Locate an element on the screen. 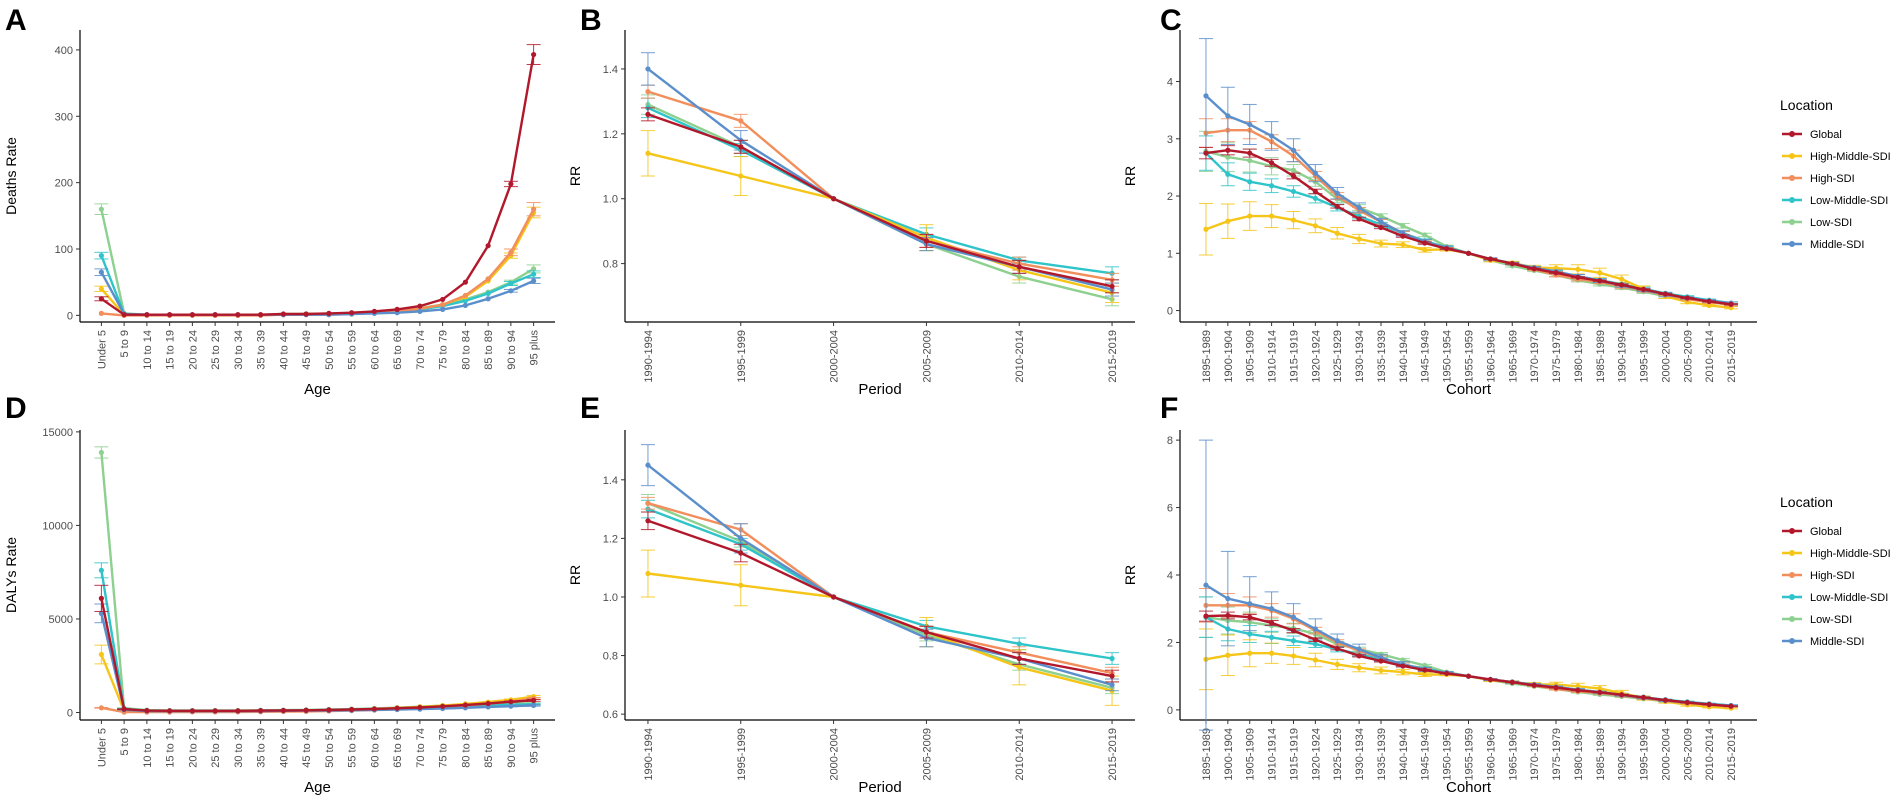 The image size is (1902, 802). x-tick-label: 10 to 14 is located at coordinates (148, 748).